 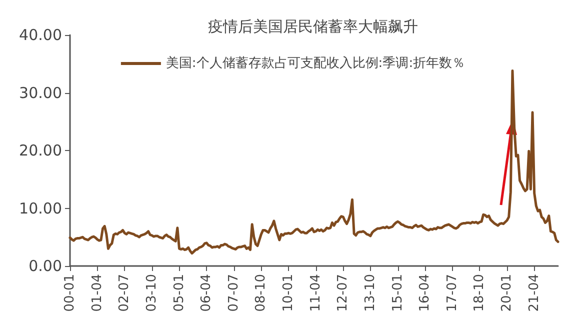 What do you see at coordinates (206, 293) in the screenshot?
I see `x-tick-label: 06-04` at bounding box center [206, 293].